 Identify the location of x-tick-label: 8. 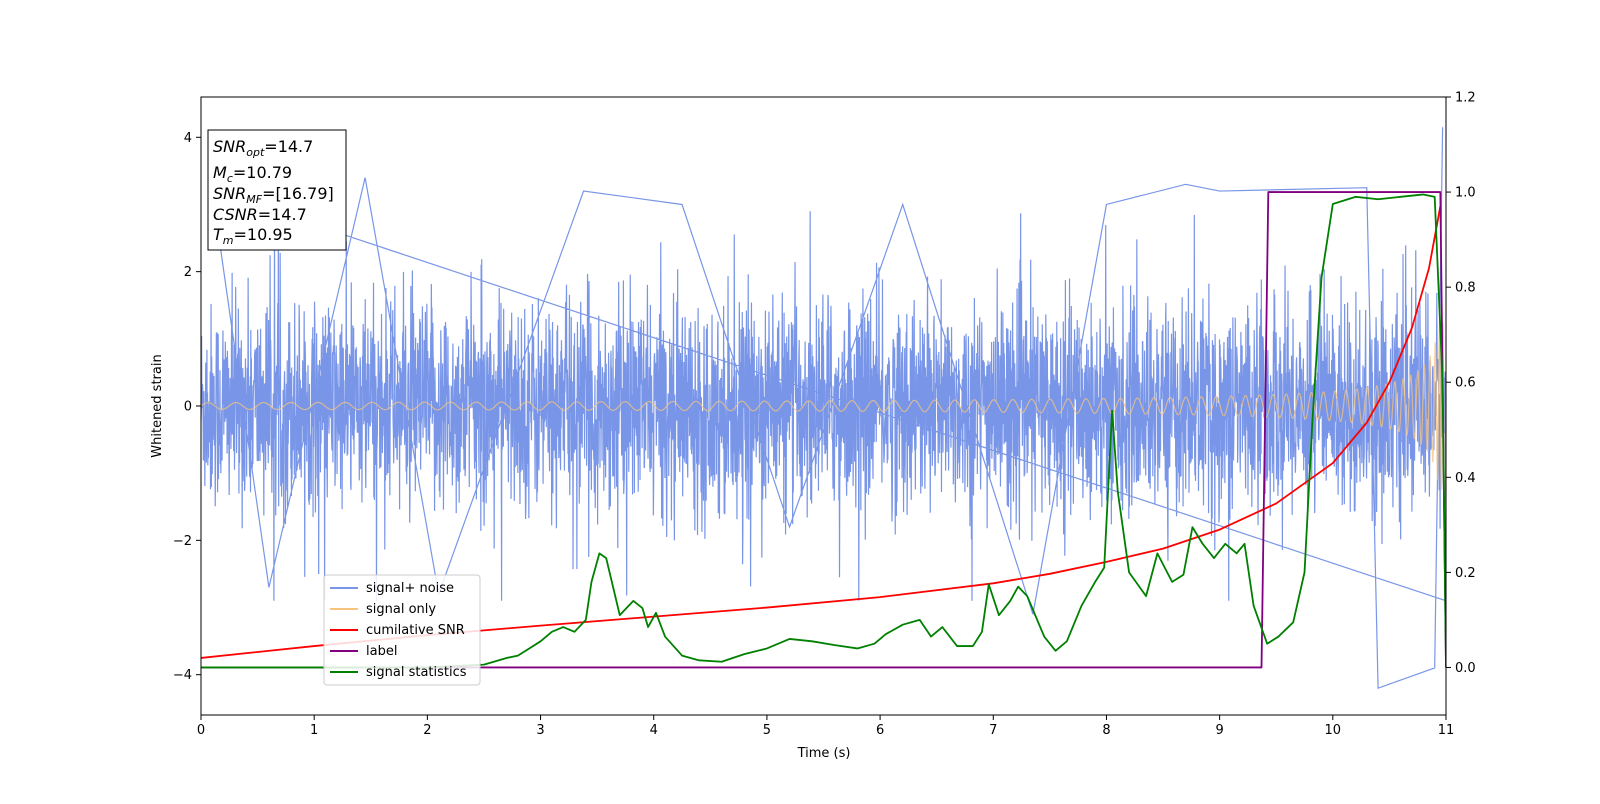
(1106, 730).